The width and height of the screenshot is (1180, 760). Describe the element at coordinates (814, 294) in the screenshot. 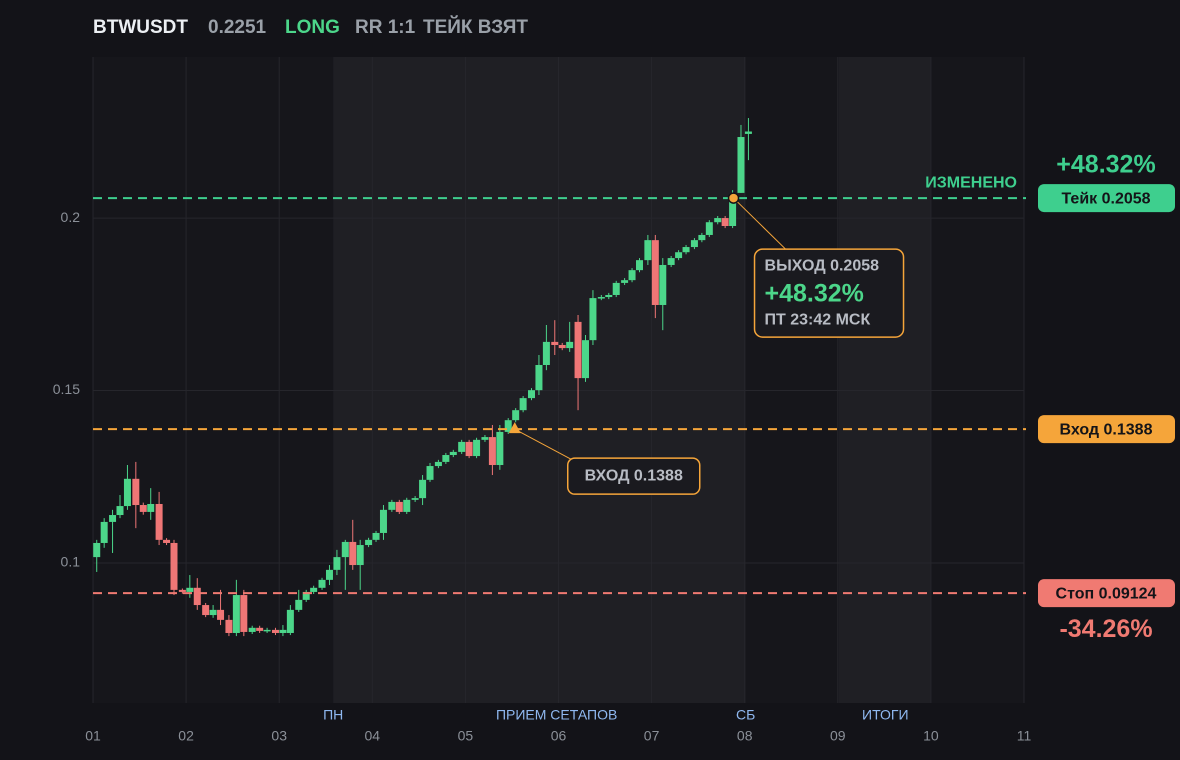

I see `exit-change: +48.32%` at that location.